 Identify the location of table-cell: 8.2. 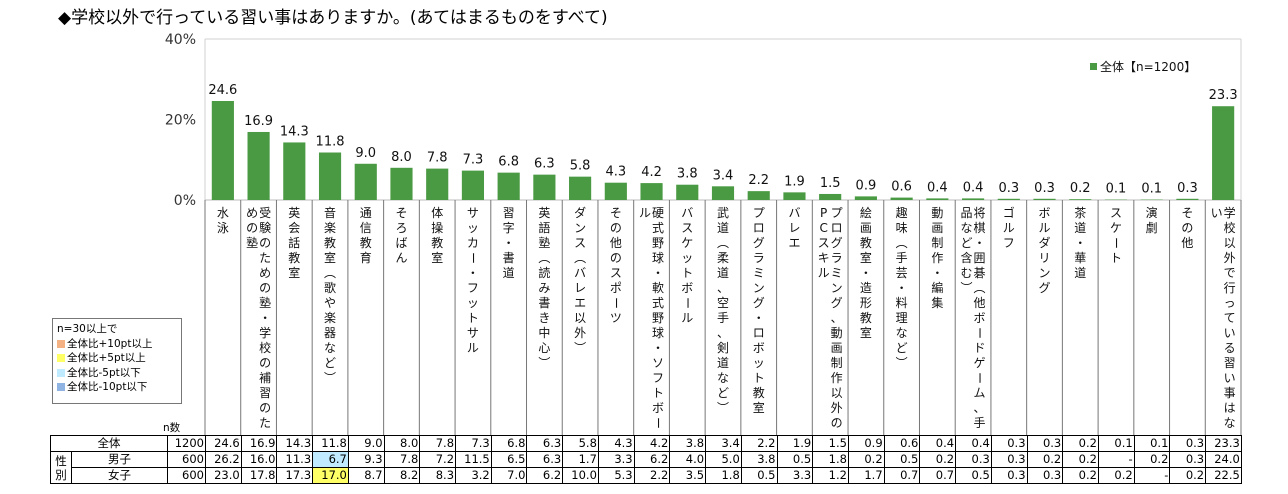
(402, 475).